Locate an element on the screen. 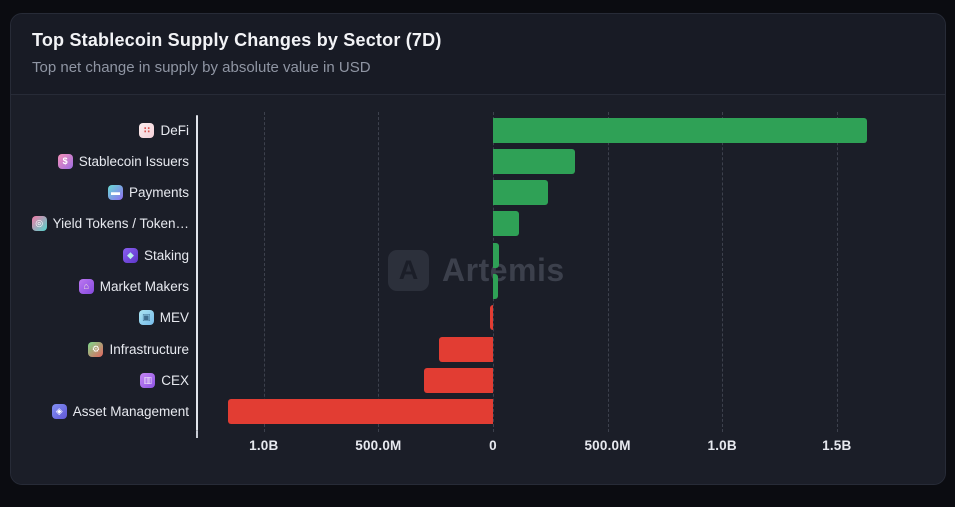 The width and height of the screenshot is (955, 507). category-row-defi: ∷ DeFi is located at coordinates (100, 130).